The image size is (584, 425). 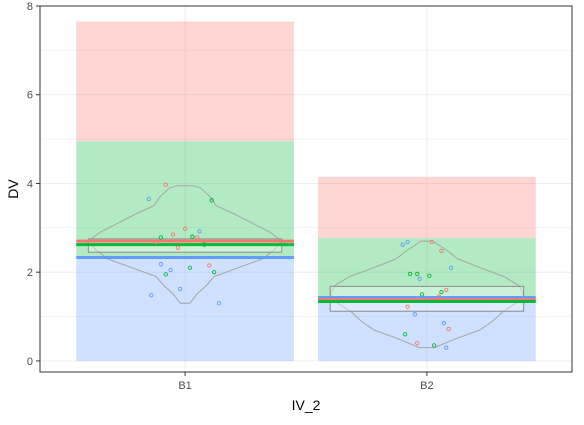 What do you see at coordinates (30, 273) in the screenshot?
I see `y-tick-label: 2` at bounding box center [30, 273].